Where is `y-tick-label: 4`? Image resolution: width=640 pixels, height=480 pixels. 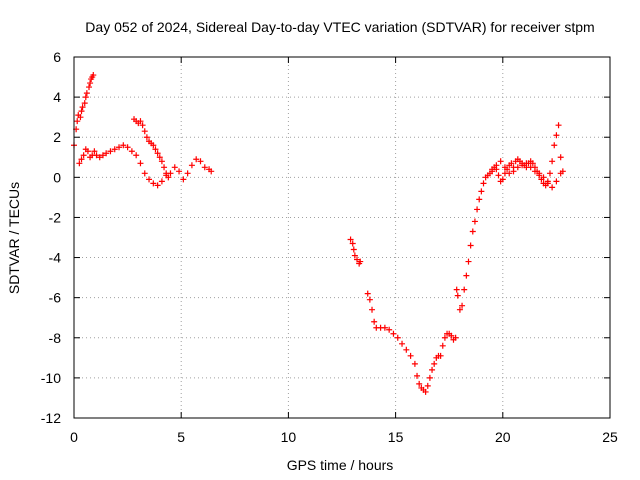
y-tick-label: 4 is located at coordinates (57, 97).